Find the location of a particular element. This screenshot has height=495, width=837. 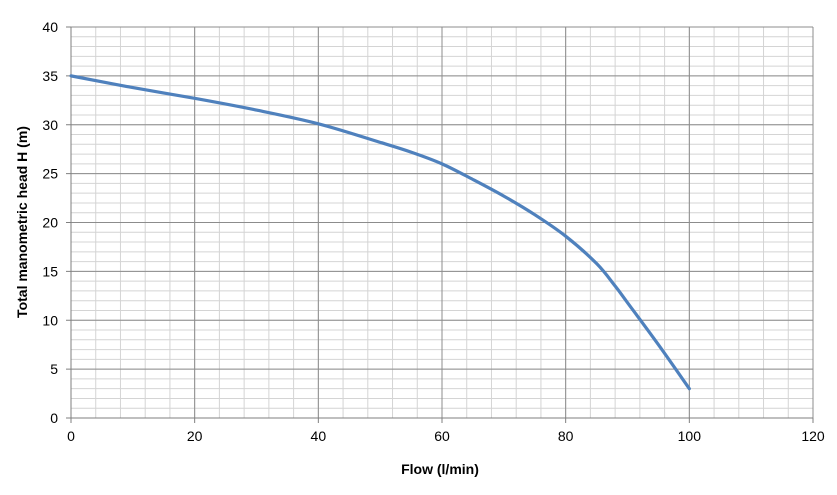

x-axis-title: Flow (l/min) is located at coordinates (440, 469).